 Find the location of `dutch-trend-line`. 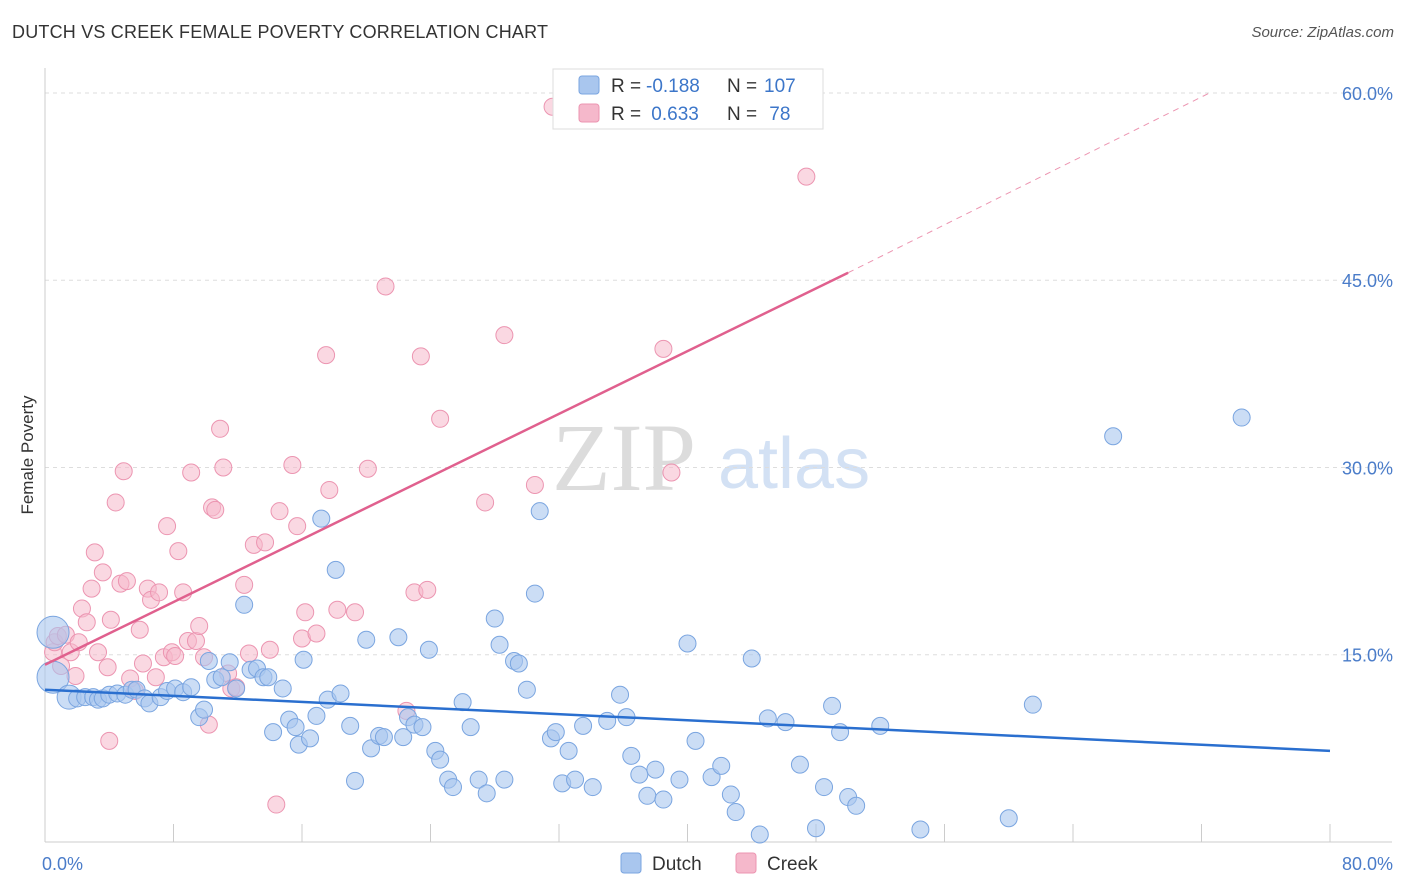

dutch-trend-line is located at coordinates (687, 720).